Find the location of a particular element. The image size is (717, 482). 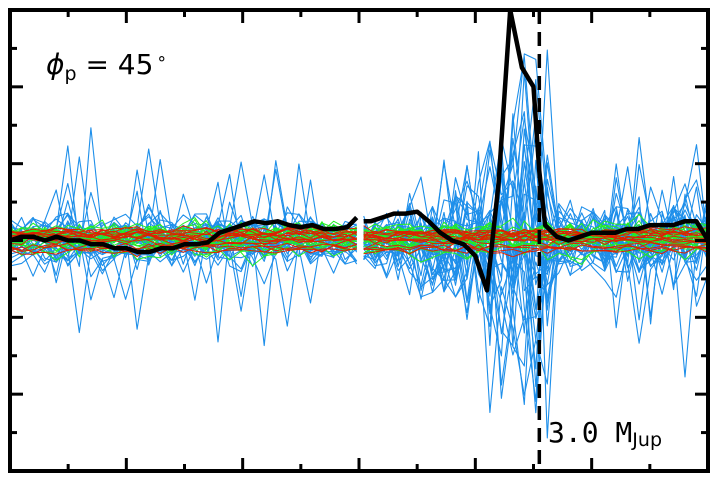

blue-series-line is located at coordinates (183, 230).